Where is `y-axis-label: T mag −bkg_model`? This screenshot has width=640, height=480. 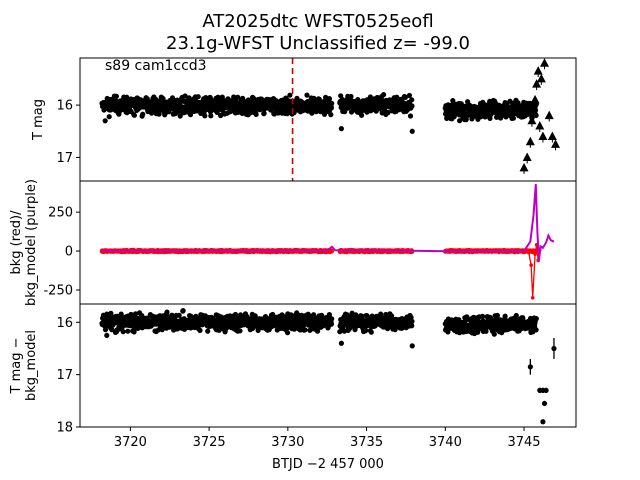
y-axis-label: T mag −bkg_model is located at coordinates (24, 365).